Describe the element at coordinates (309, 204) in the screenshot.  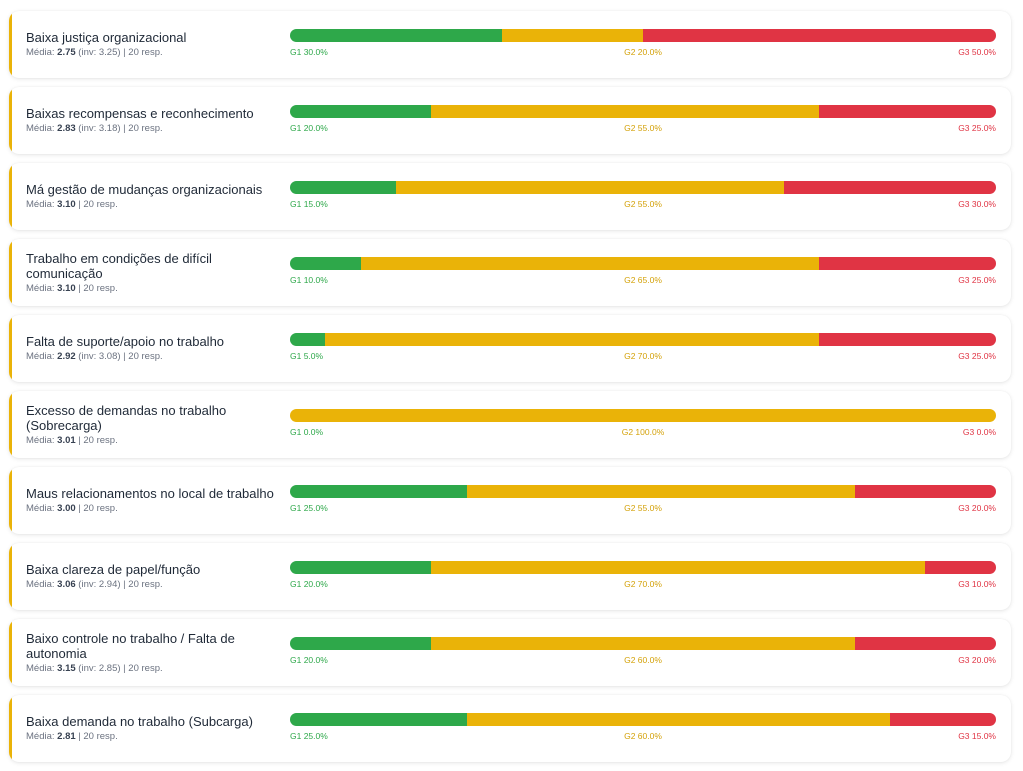
I see `label-g1: G1 15.0%` at that location.